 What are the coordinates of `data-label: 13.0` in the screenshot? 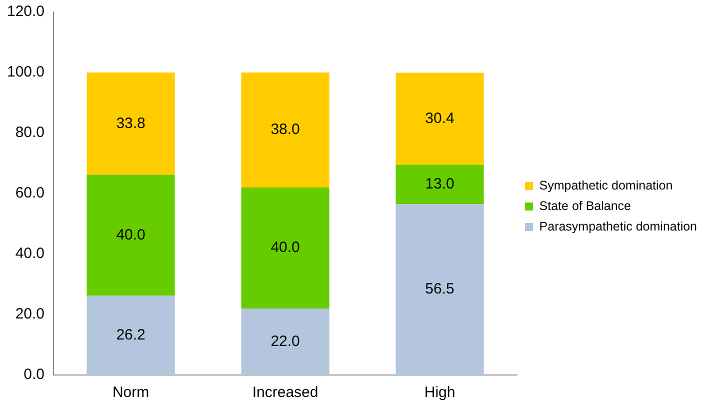 It's located at (439, 184).